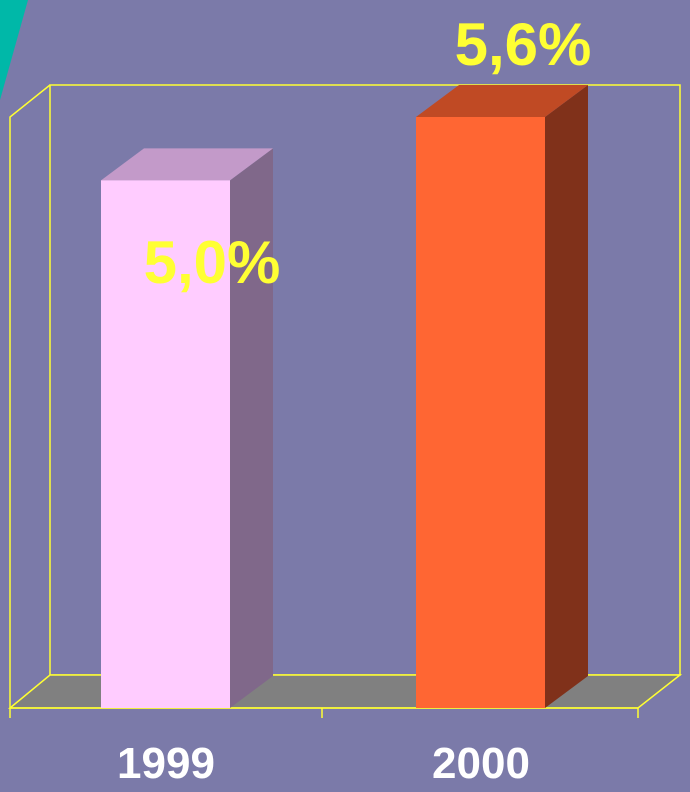 The image size is (690, 792). What do you see at coordinates (566, 396) in the screenshot?
I see `bar-2000-side` at bounding box center [566, 396].